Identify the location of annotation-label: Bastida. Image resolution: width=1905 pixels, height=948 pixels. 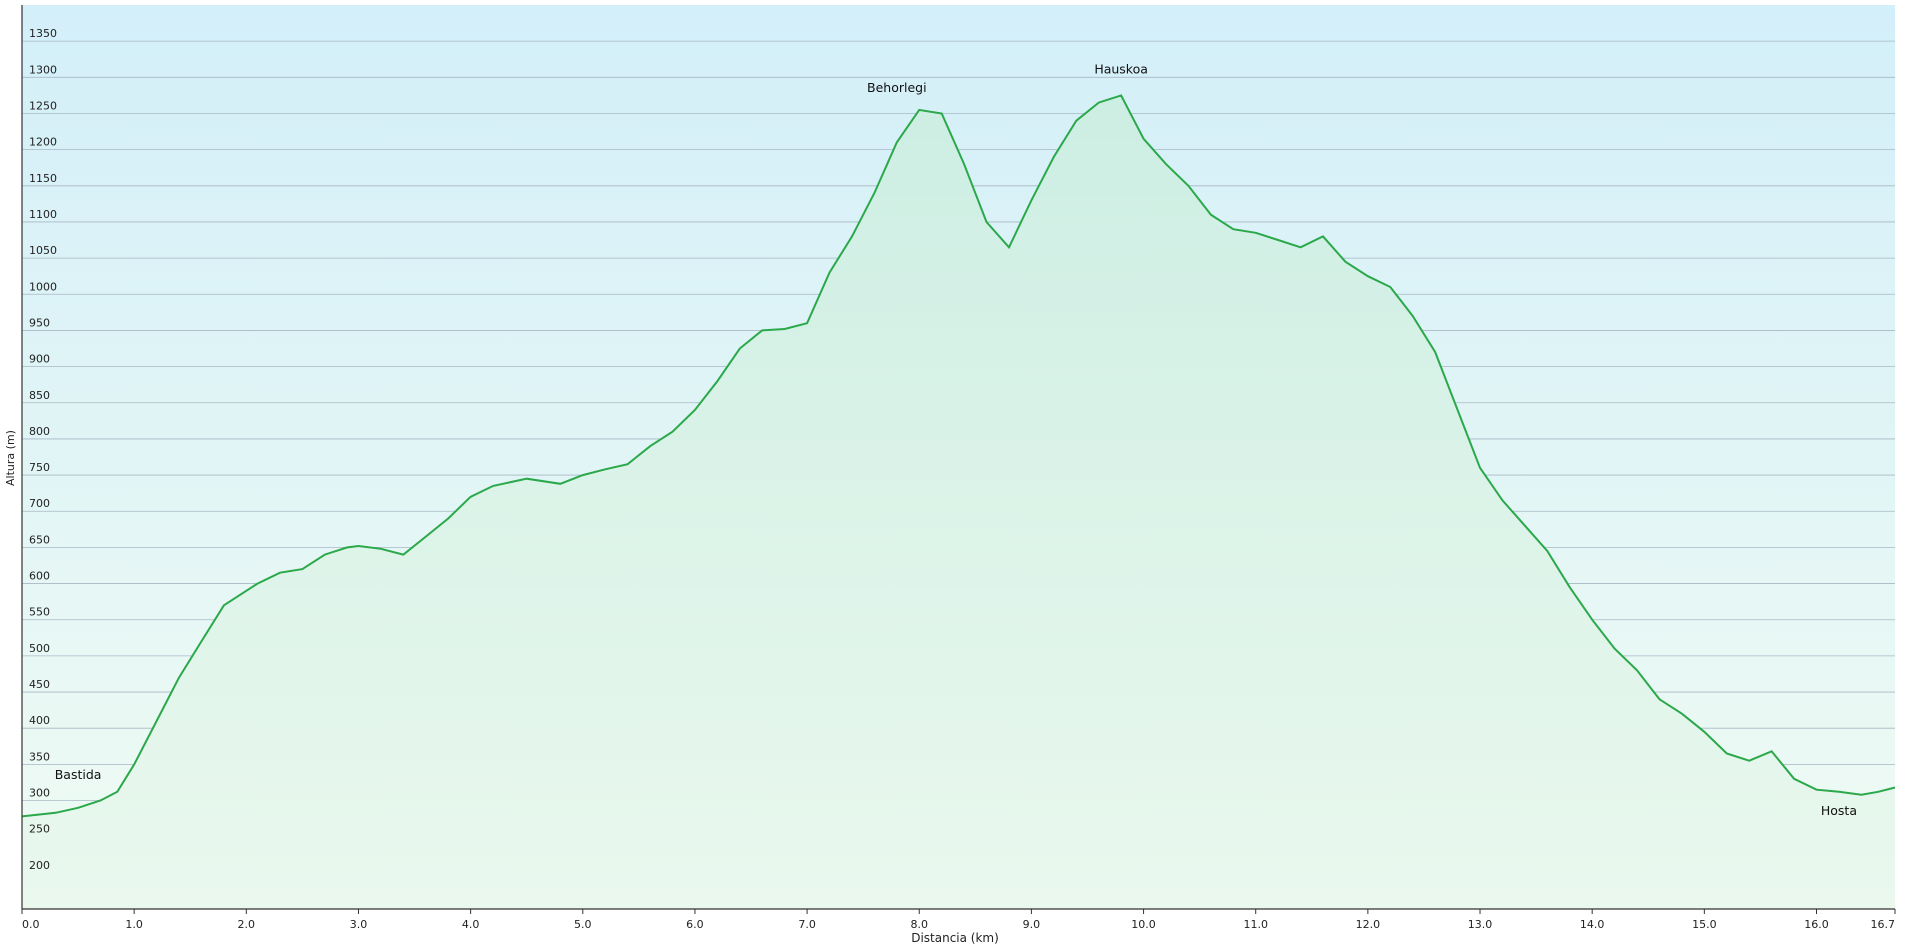
(78, 774).